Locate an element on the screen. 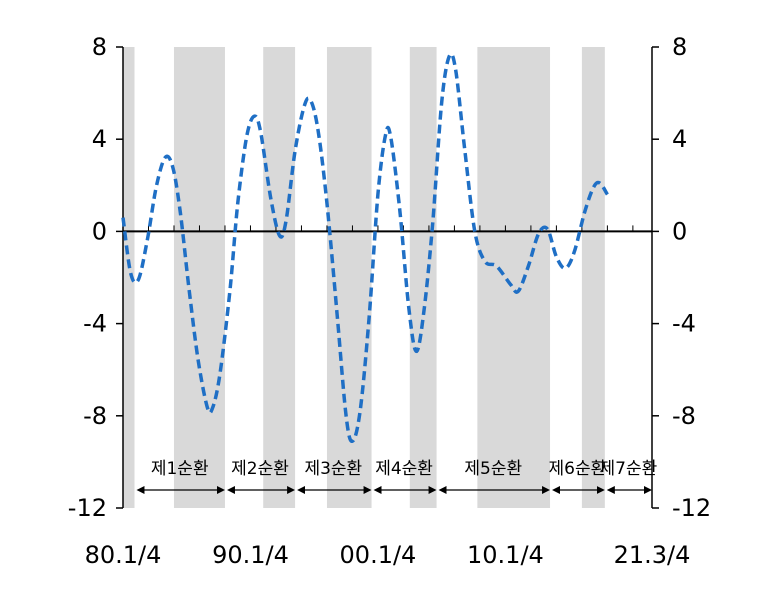 This screenshot has width=766, height=590. cycle-label-4: 제4순환 is located at coordinates (404, 469).